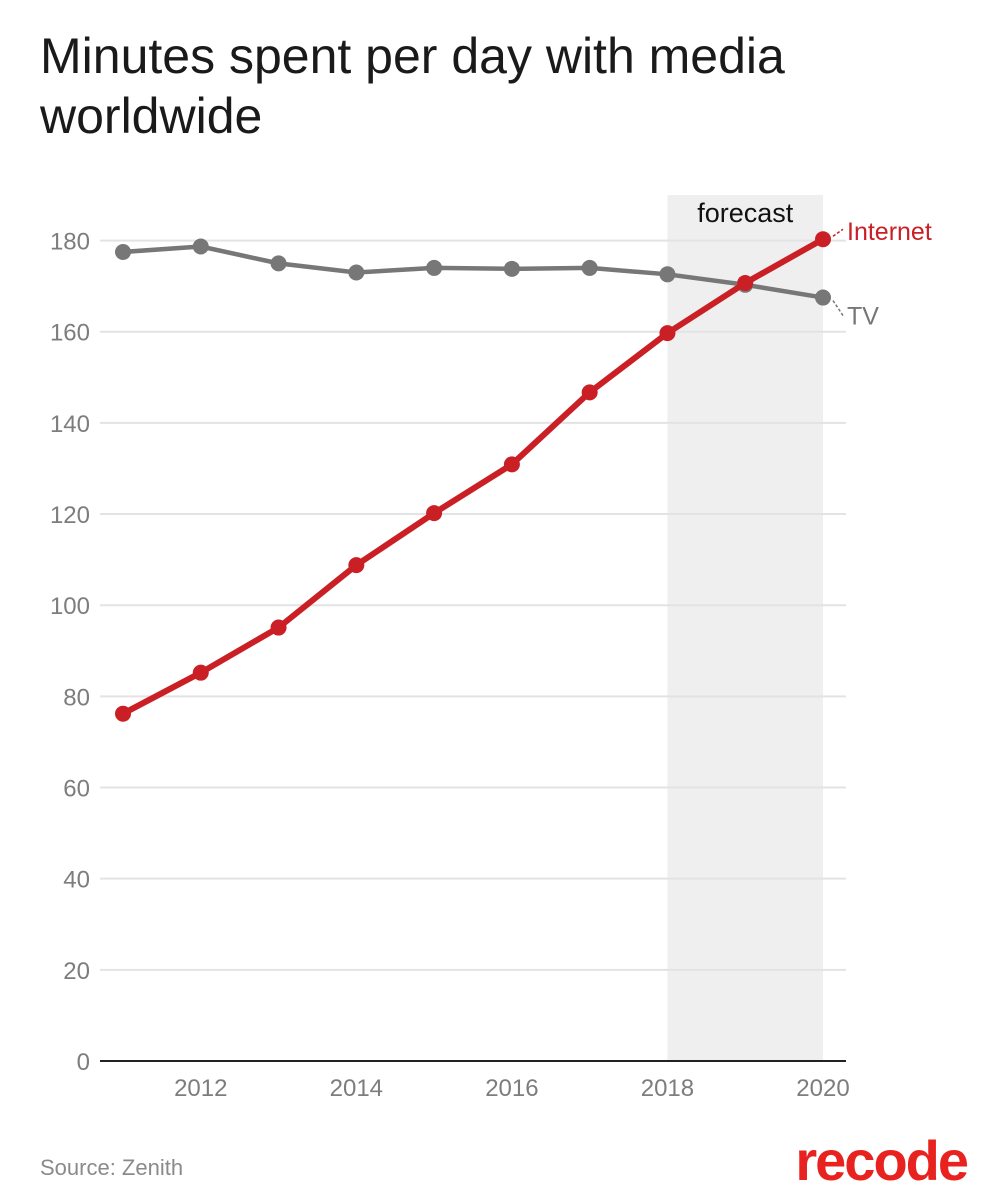 Image resolution: width=985 pixels, height=1200 pixels. What do you see at coordinates (745, 213) in the screenshot?
I see `forecast-label: forecast` at bounding box center [745, 213].